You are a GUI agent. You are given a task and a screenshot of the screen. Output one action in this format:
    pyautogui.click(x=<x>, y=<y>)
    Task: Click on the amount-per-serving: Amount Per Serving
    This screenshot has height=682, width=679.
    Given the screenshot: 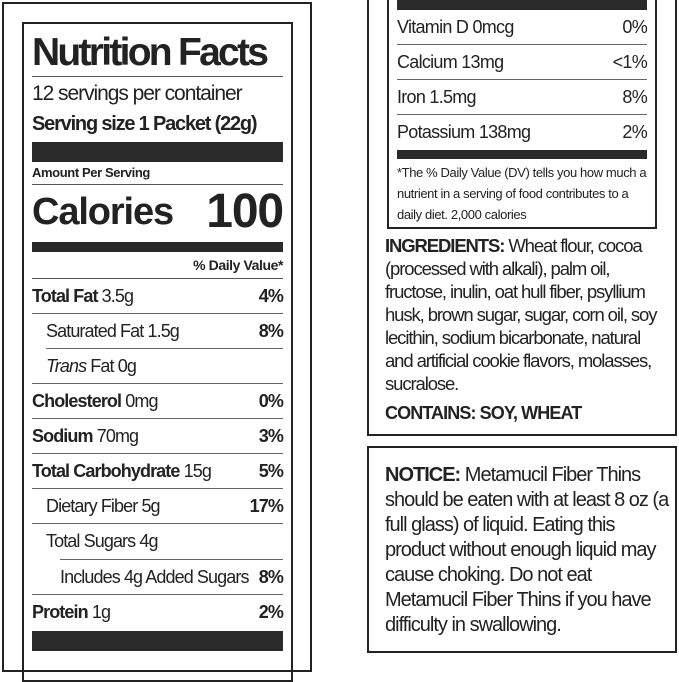 What is the action you would take?
    pyautogui.click(x=157, y=173)
    